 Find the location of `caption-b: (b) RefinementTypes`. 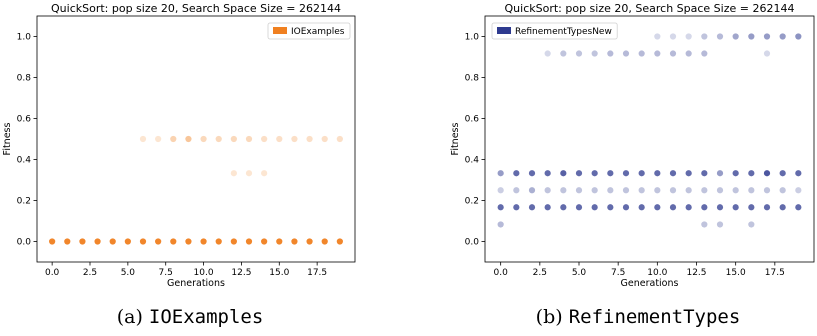

caption-b: (b) RefinementTypes is located at coordinates (638, 317).